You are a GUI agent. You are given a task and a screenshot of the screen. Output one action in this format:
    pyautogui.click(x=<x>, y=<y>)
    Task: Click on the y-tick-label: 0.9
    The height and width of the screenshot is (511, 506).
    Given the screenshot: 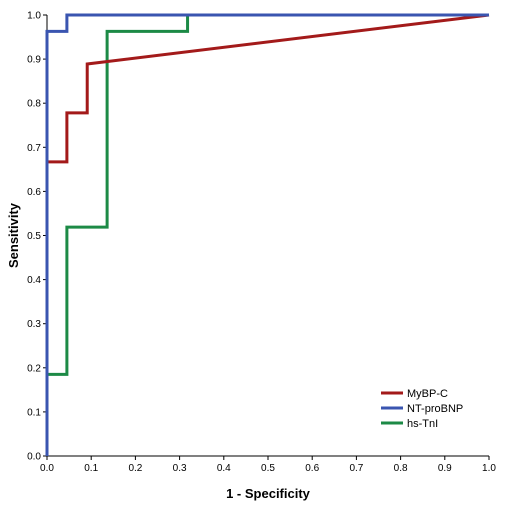 What is the action you would take?
    pyautogui.click(x=34, y=60)
    